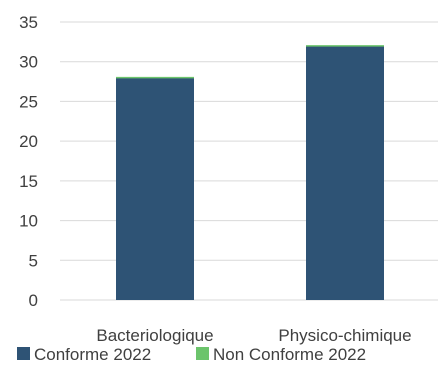 The image size is (438, 365). Describe the element at coordinates (28, 62) in the screenshot. I see `y-tick-label-30: 30` at that location.